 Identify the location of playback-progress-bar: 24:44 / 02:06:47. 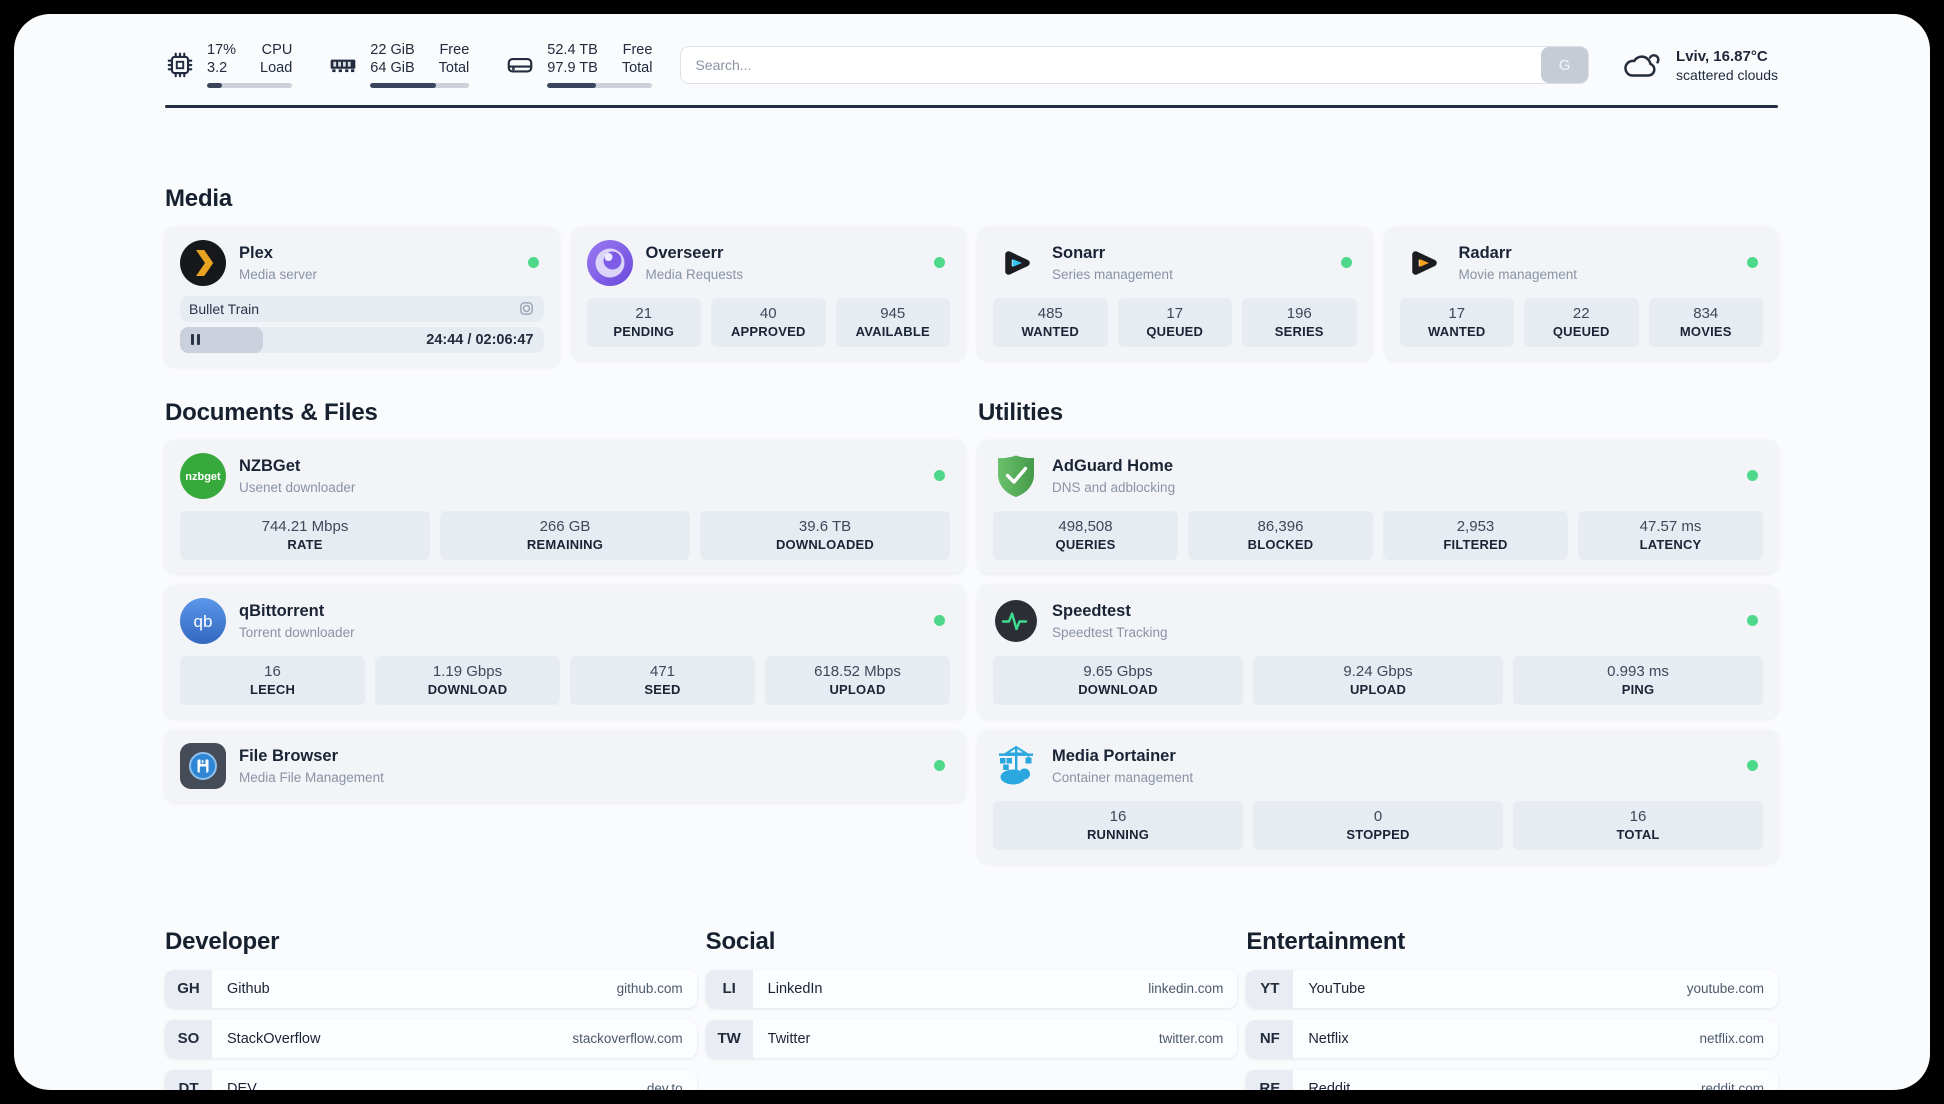
(362, 339).